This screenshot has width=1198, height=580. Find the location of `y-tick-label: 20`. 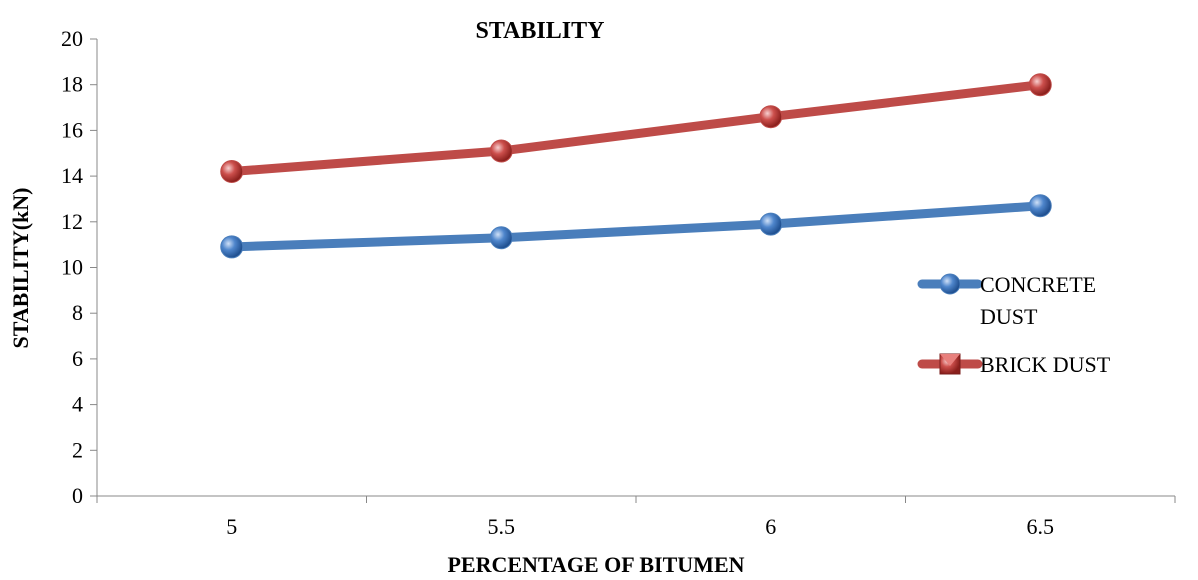

y-tick-label: 20 is located at coordinates (72, 38).